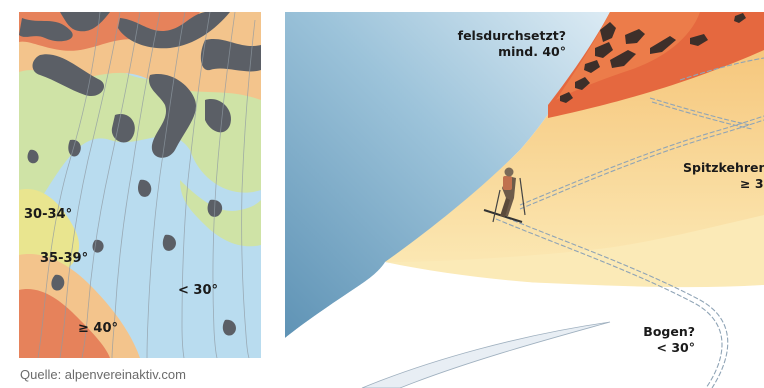 This screenshot has width=764, height=388. Describe the element at coordinates (676, 347) in the screenshot. I see `label-curve-value: < 30°` at that location.